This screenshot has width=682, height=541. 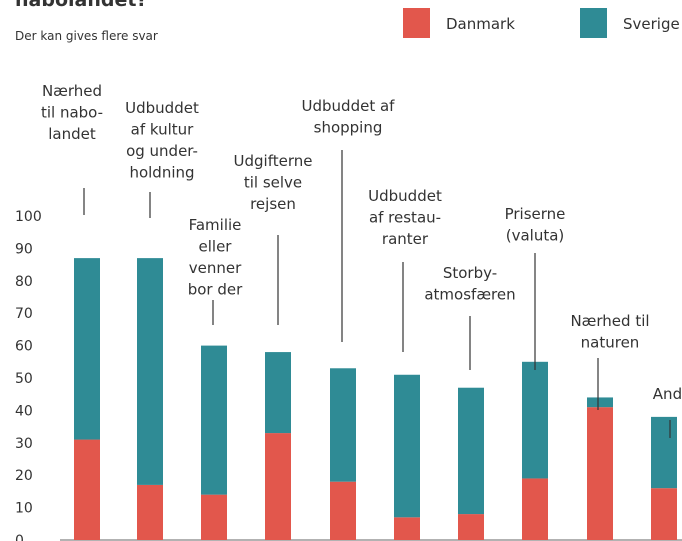 What do you see at coordinates (469, 284) in the screenshot?
I see `category-label: Storby-atmosfæren` at bounding box center [469, 284].